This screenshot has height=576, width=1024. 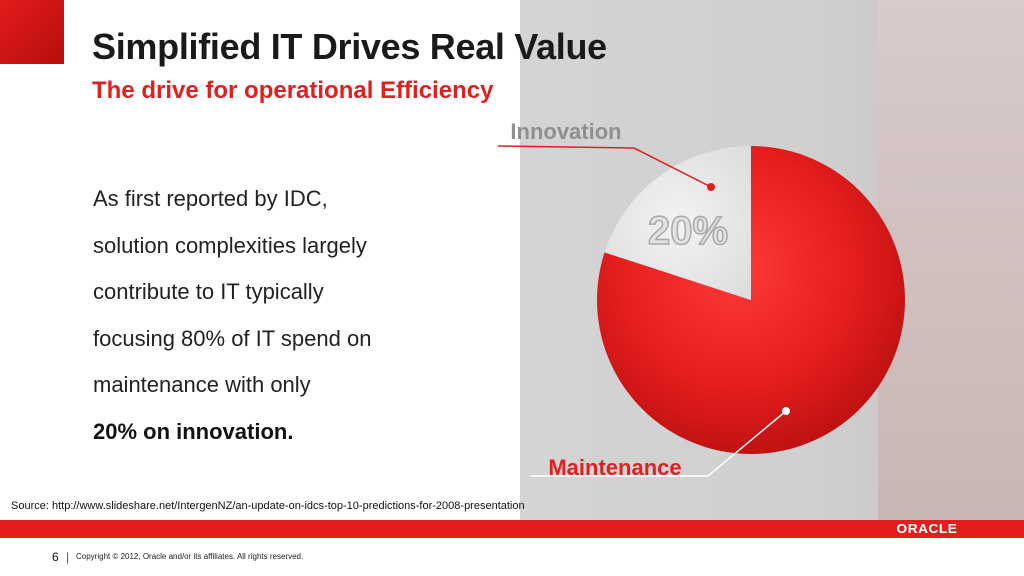 What do you see at coordinates (927, 528) in the screenshot?
I see `oracle-logo: ORACLE` at bounding box center [927, 528].